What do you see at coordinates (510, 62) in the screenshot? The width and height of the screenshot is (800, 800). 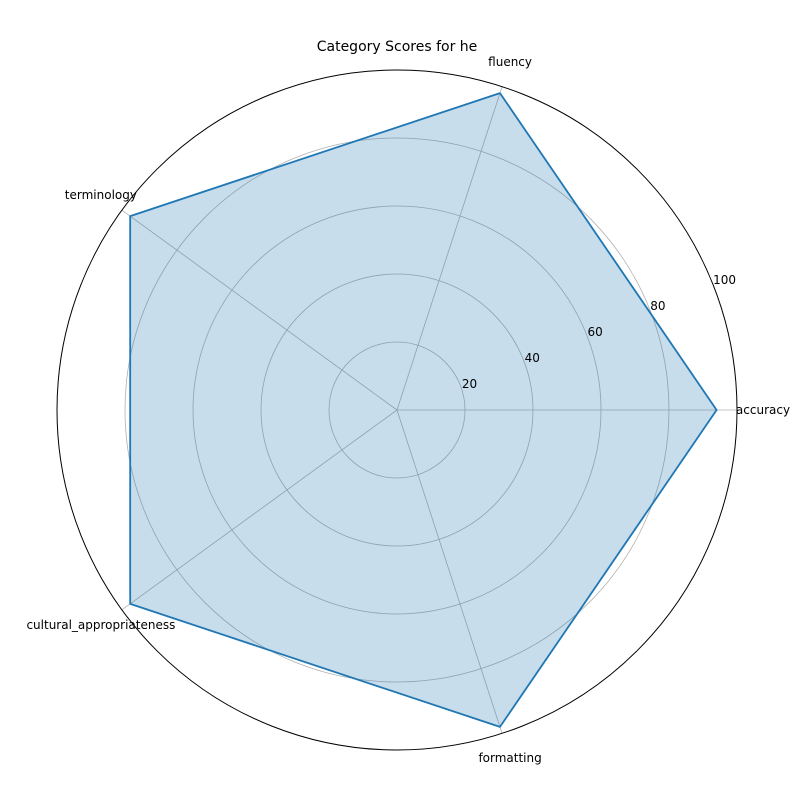 I see `category-label: fluency` at bounding box center [510, 62].